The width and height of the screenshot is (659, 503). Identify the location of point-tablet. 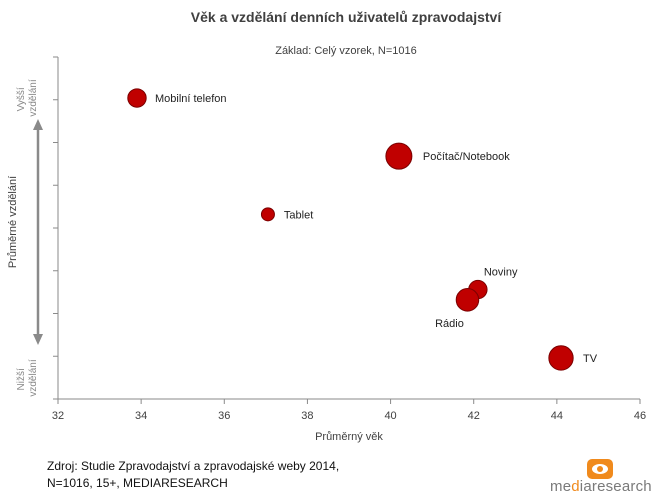
(267, 214).